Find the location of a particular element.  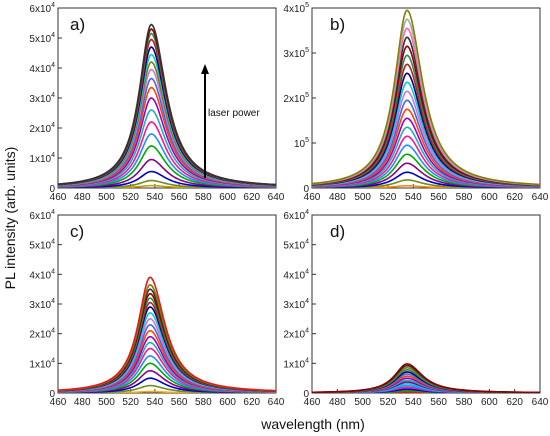

panel-label: a) is located at coordinates (77, 24).